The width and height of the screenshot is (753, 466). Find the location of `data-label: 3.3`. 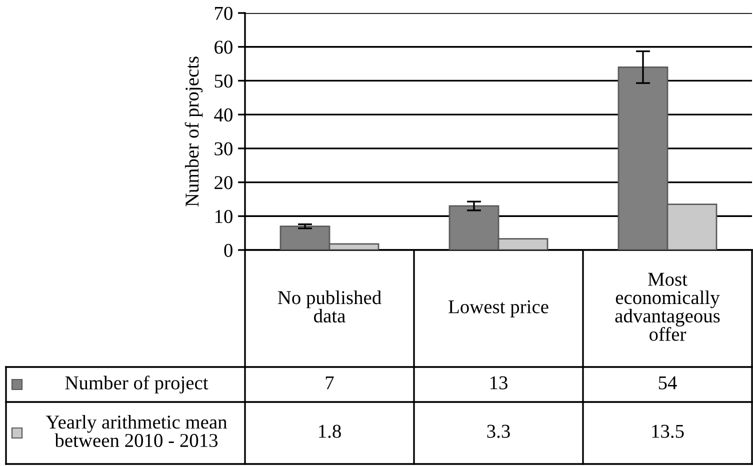

data-label: 3.3 is located at coordinates (498, 431).